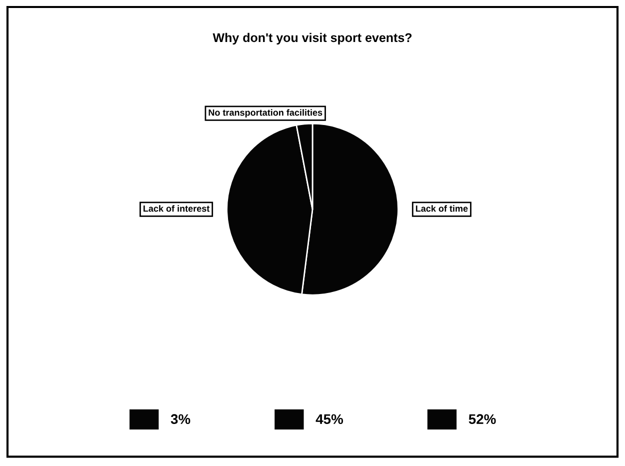 The height and width of the screenshot is (466, 625). Describe the element at coordinates (330, 419) in the screenshot. I see `legend-label: 45%` at that location.